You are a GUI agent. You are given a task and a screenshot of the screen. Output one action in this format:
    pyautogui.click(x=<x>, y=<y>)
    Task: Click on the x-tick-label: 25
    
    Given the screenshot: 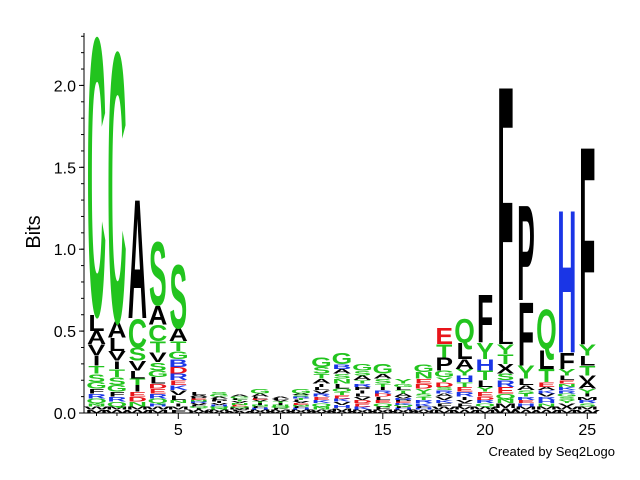 What is the action you would take?
    pyautogui.click(x=587, y=430)
    